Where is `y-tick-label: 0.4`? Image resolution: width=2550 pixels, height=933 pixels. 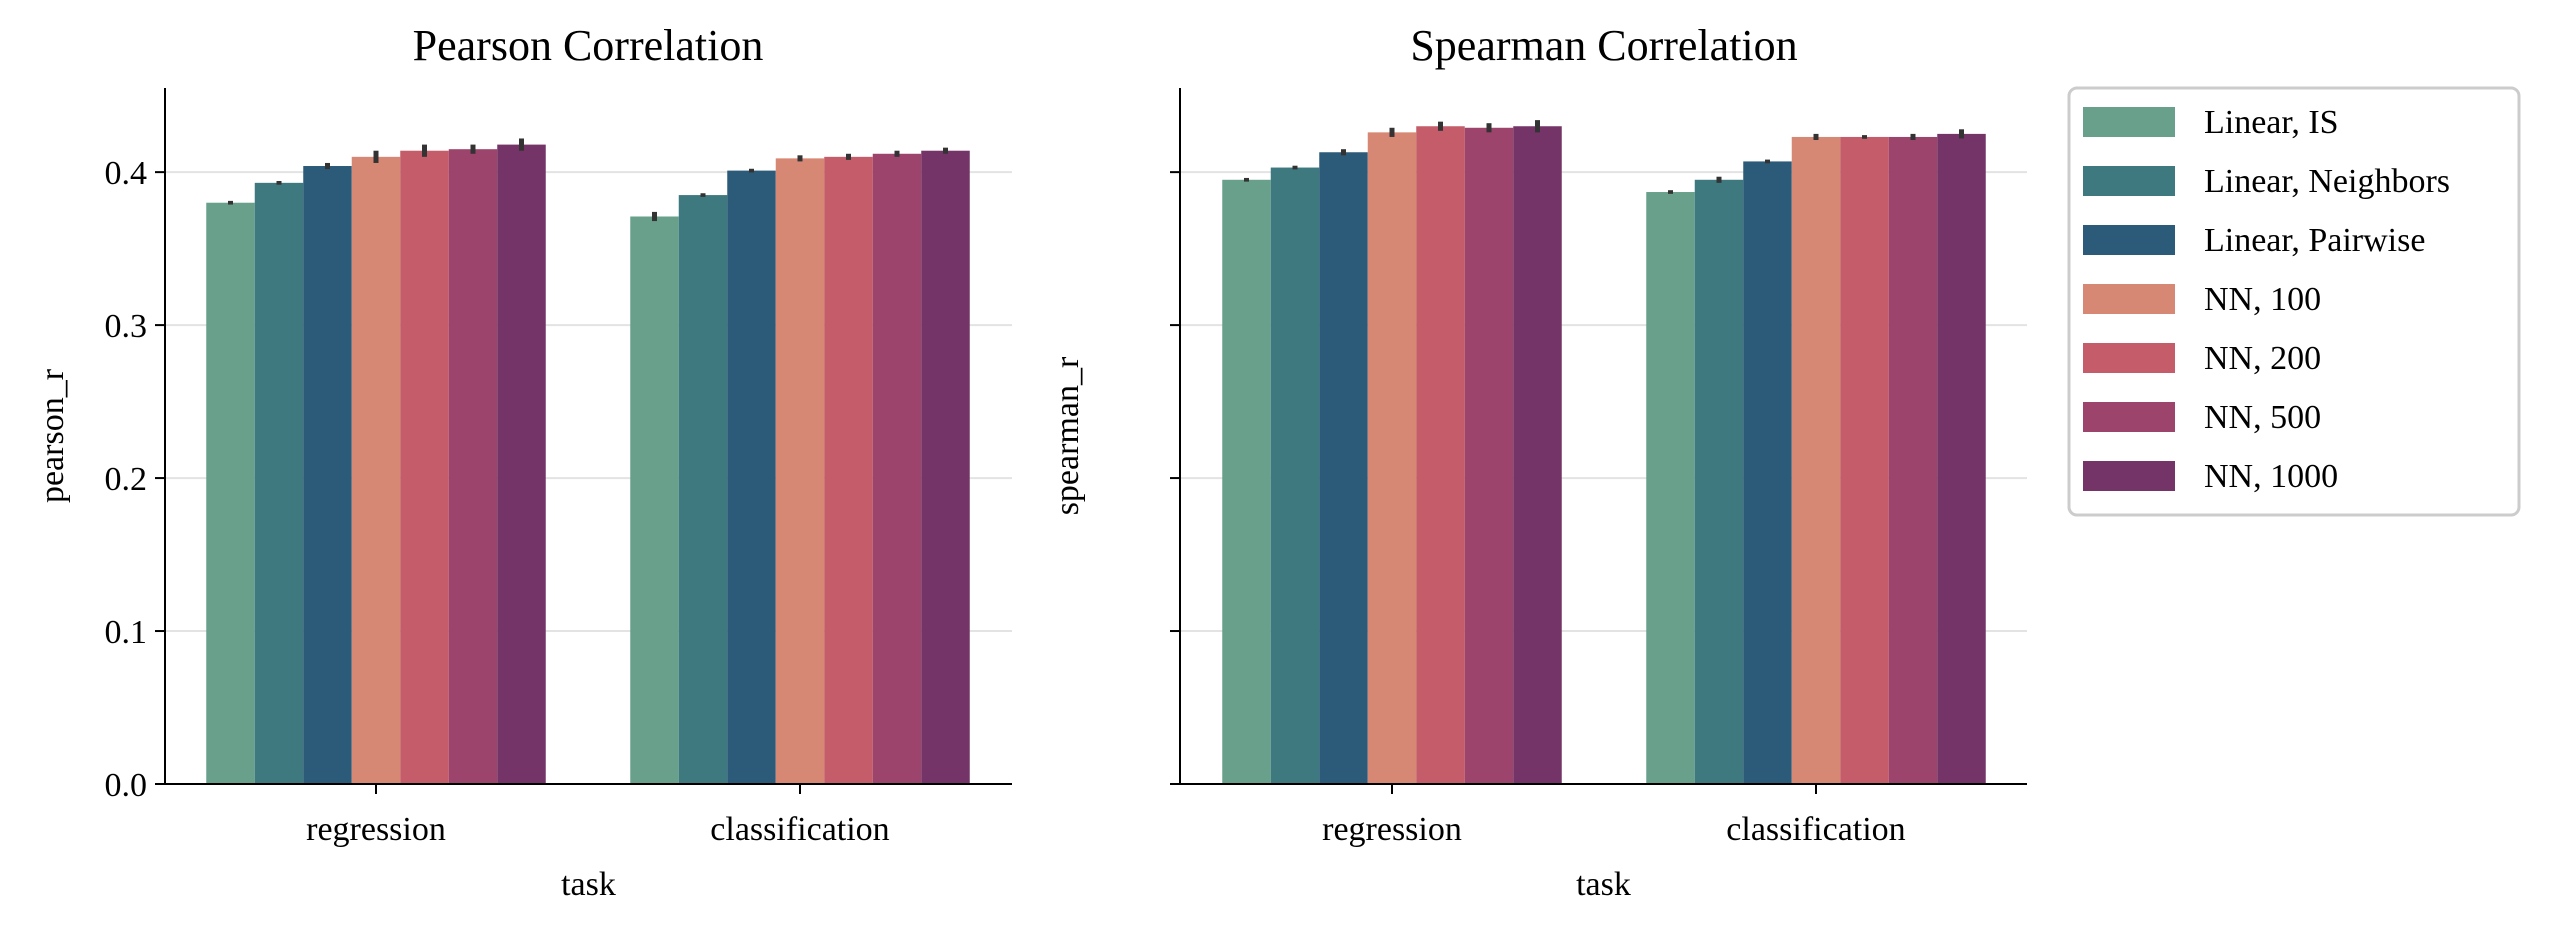 y-tick-label: 0.4 is located at coordinates (126, 173).